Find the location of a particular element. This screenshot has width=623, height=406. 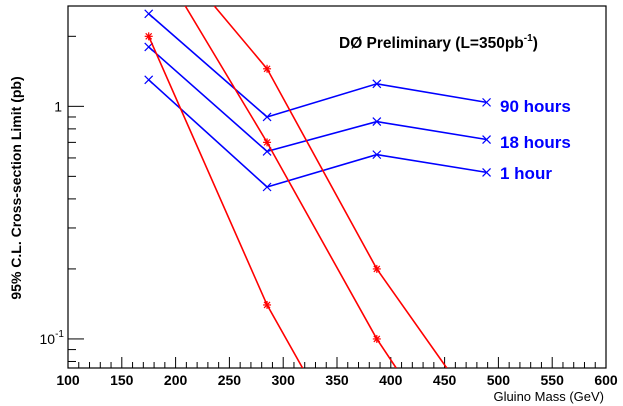

x-tick-label-450: 450 is located at coordinates (445, 380).